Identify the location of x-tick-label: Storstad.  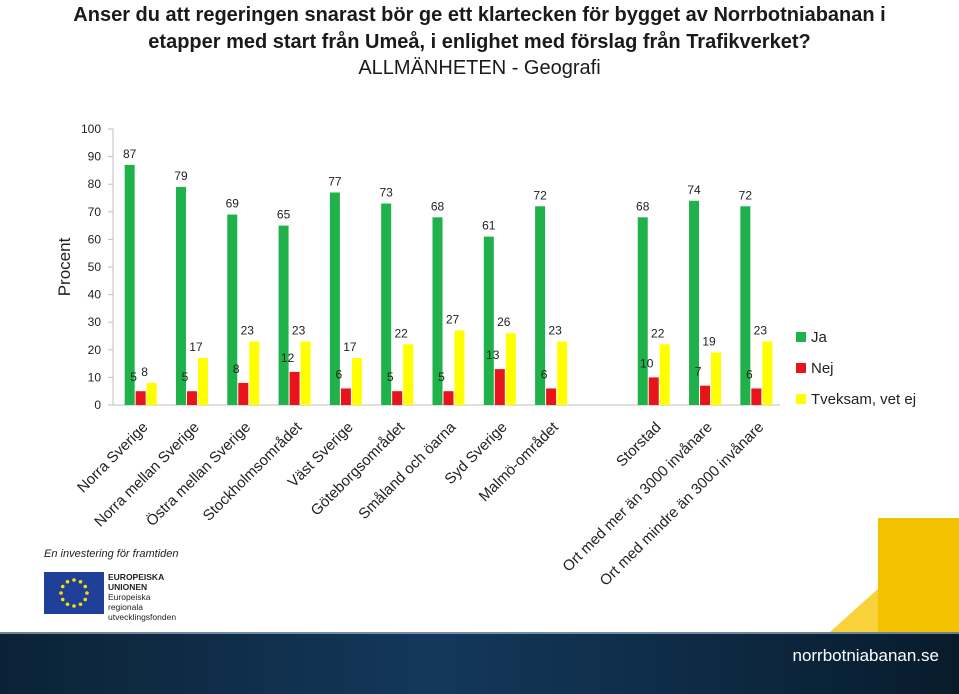
(639, 445).